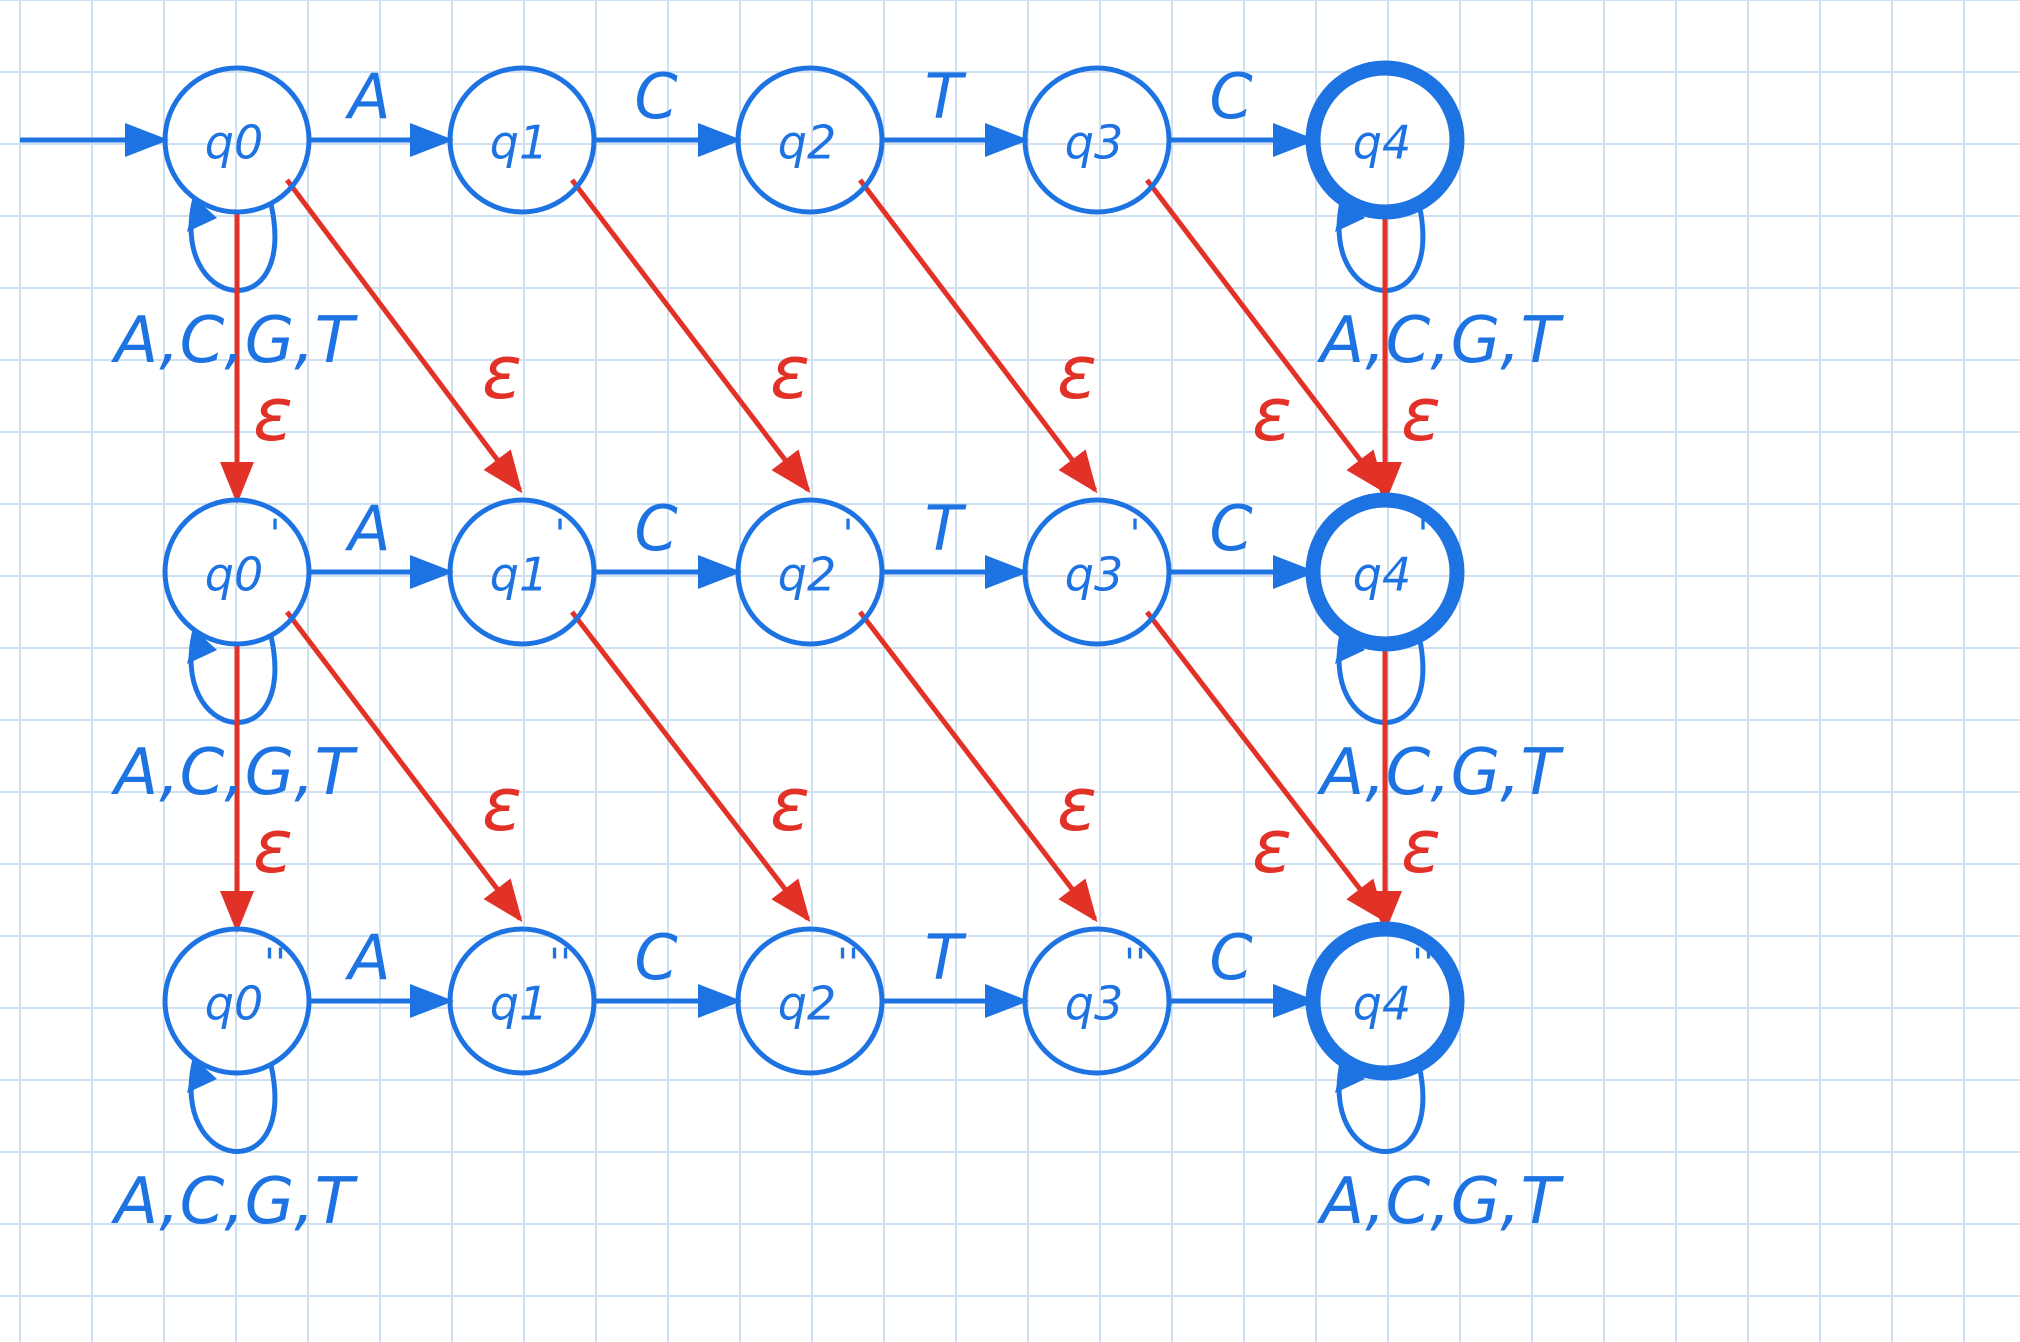 Image resolution: width=2020 pixels, height=1342 pixels. I want to click on state-q1, so click(522, 140).